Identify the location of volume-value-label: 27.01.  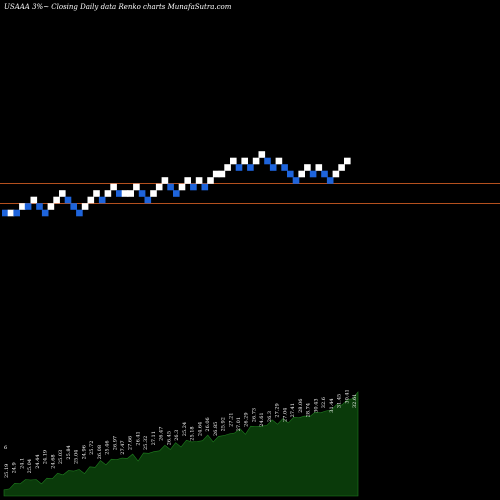
(239, 424).